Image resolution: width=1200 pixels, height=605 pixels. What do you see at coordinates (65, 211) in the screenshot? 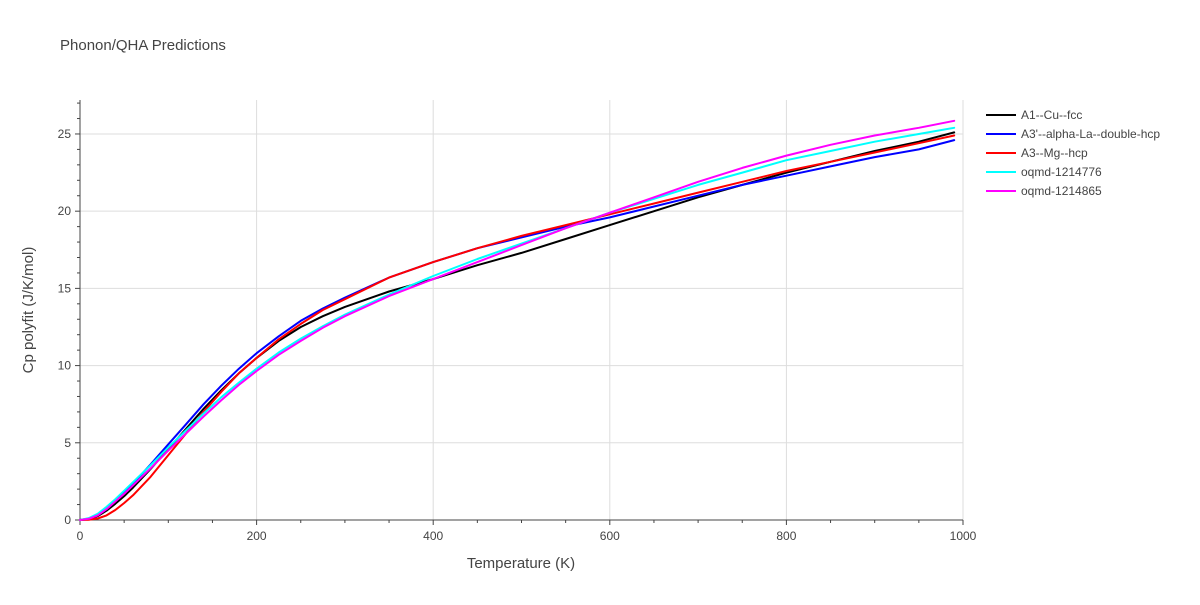
I see `y-tick-label: 20` at bounding box center [65, 211].